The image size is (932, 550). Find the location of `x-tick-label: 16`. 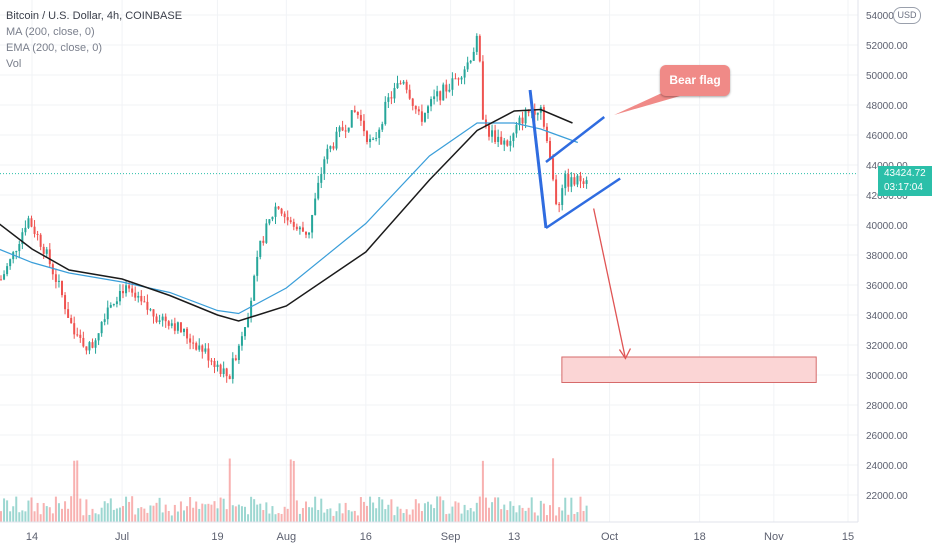

x-tick-label: 16 is located at coordinates (366, 537).